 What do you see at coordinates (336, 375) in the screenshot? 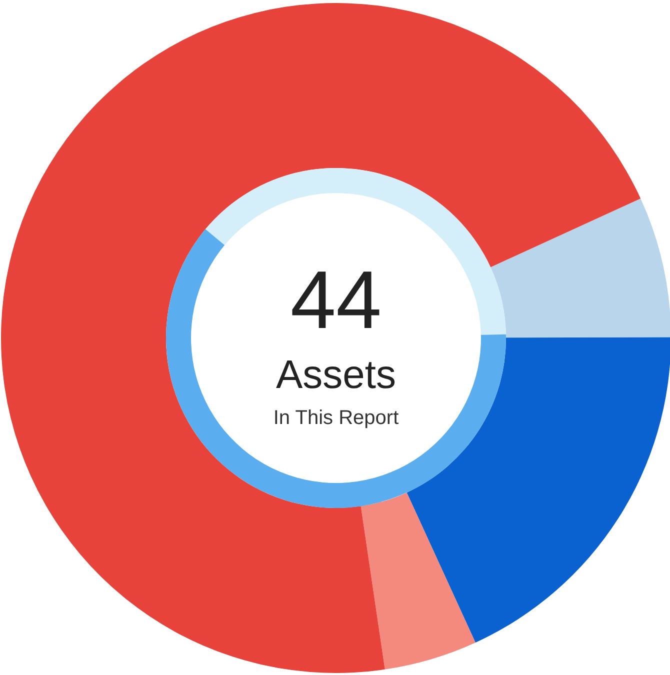
I see `text: Assets` at bounding box center [336, 375].